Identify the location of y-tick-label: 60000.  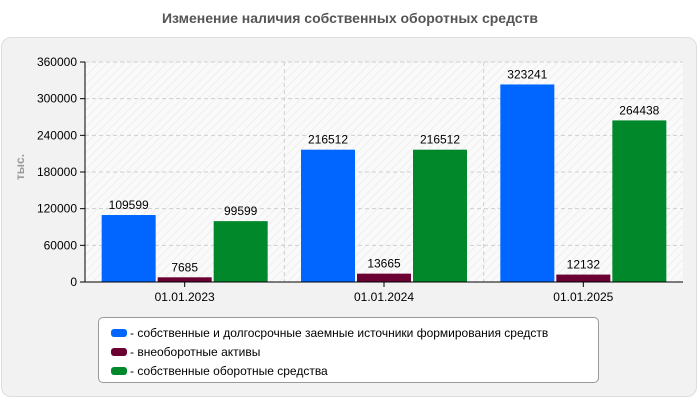
(61, 245).